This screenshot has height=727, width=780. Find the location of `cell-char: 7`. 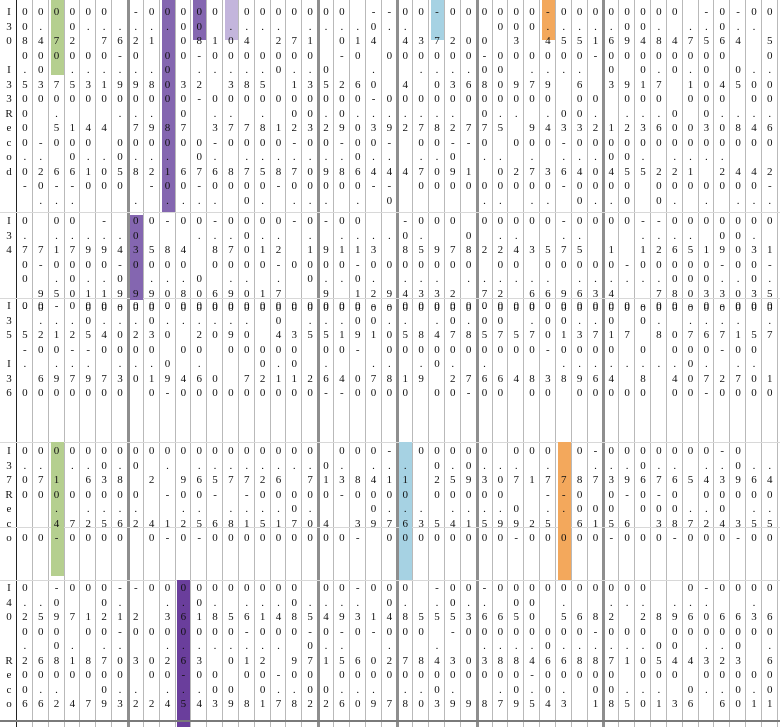

cell-char: 7 is located at coordinates (247, 128).